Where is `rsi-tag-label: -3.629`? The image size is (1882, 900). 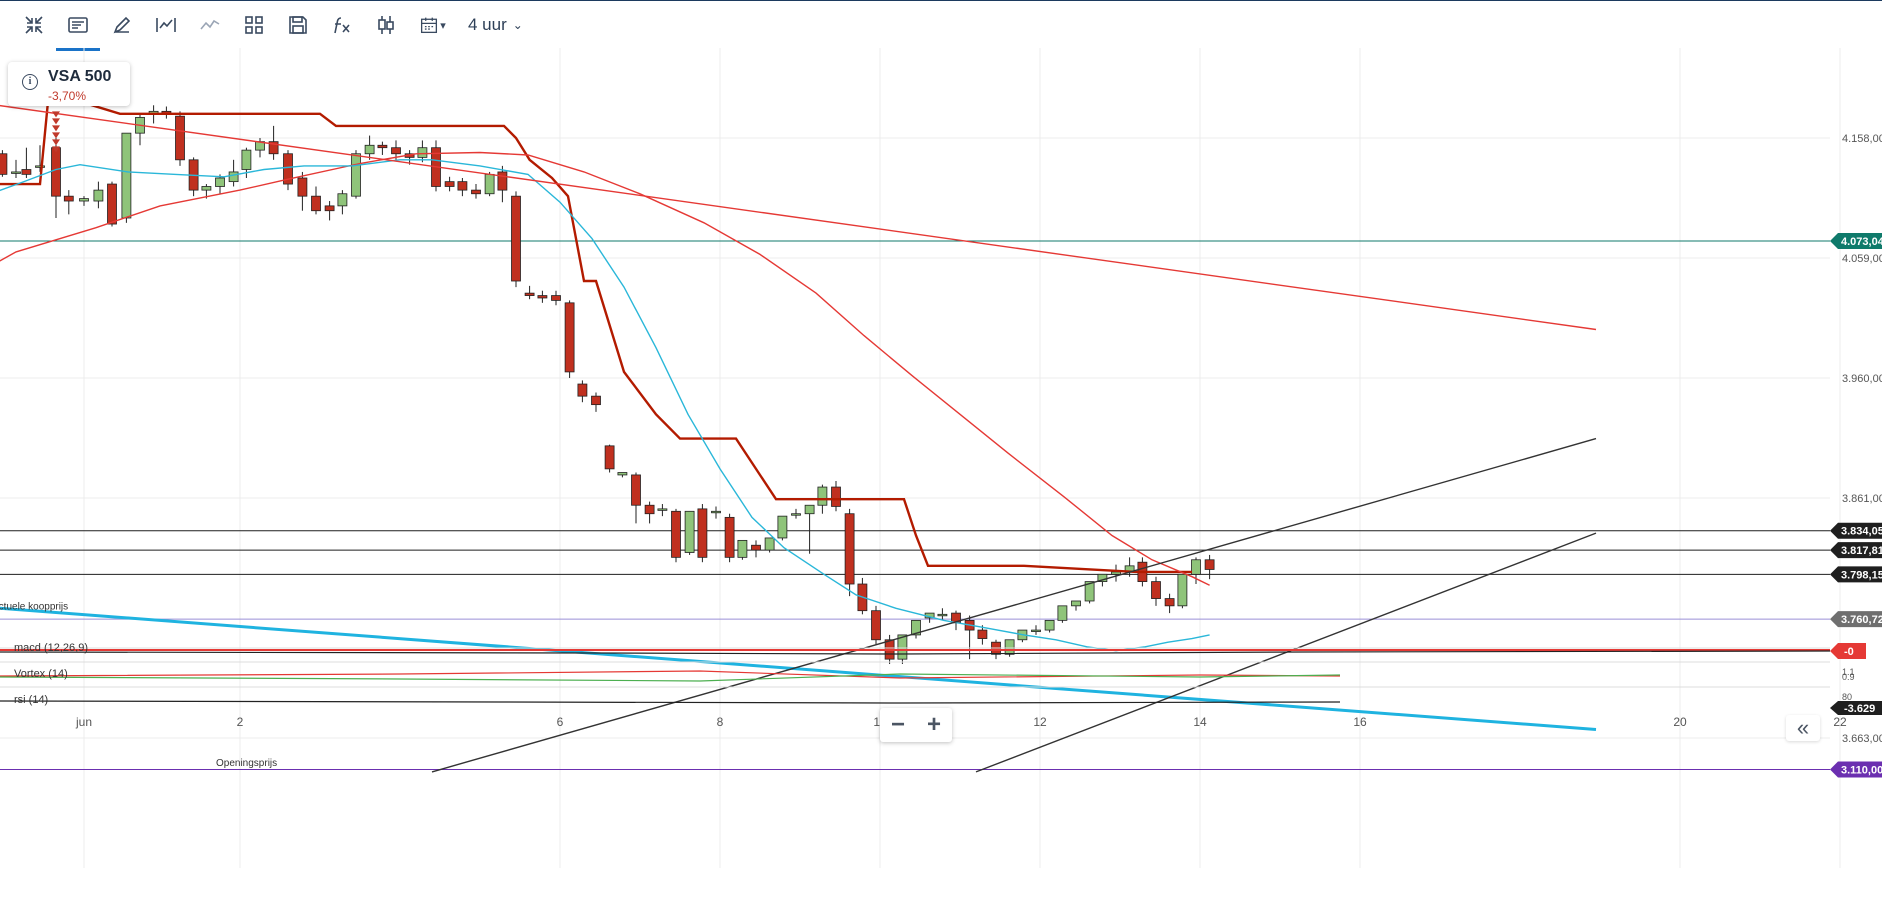
rsi-tag-label: -3.629 is located at coordinates (1859, 709).